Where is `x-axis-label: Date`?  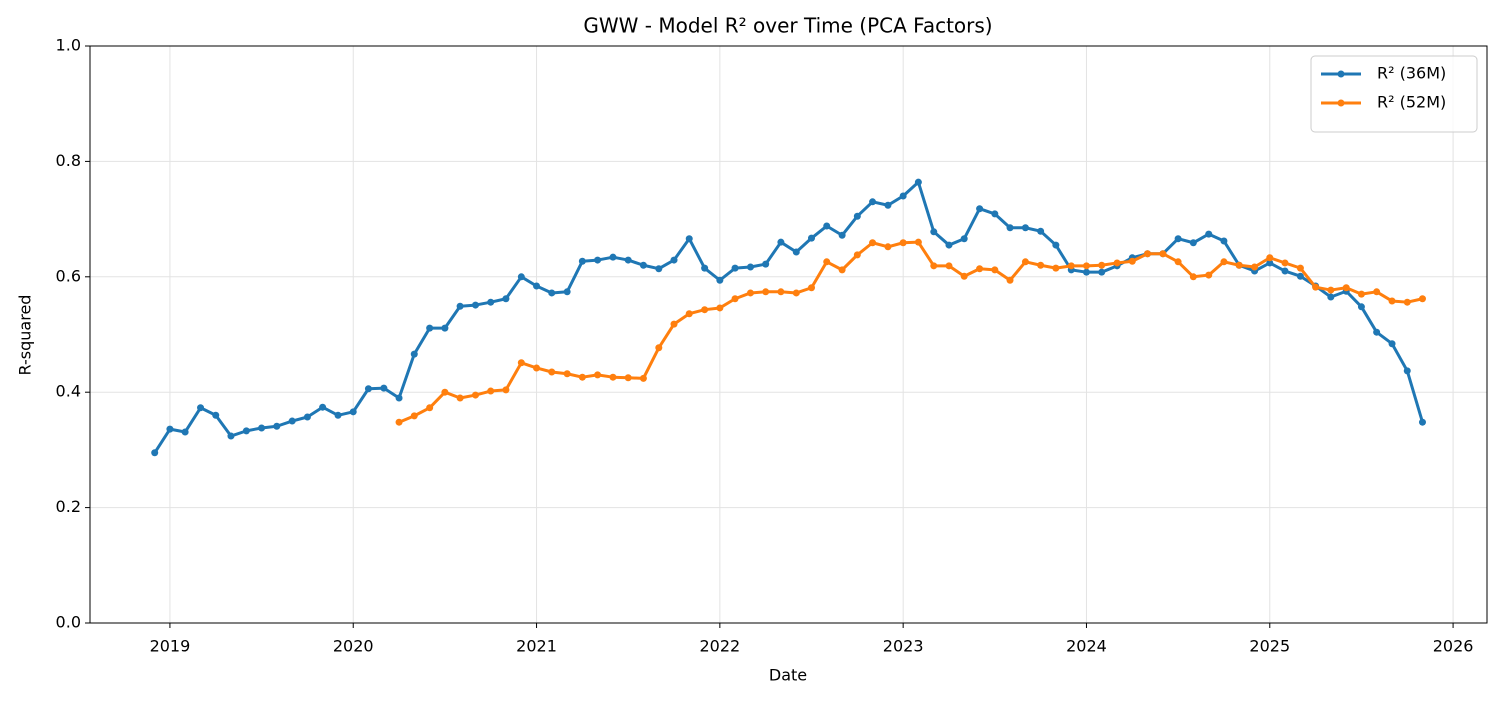
x-axis-label: Date is located at coordinates (788, 675).